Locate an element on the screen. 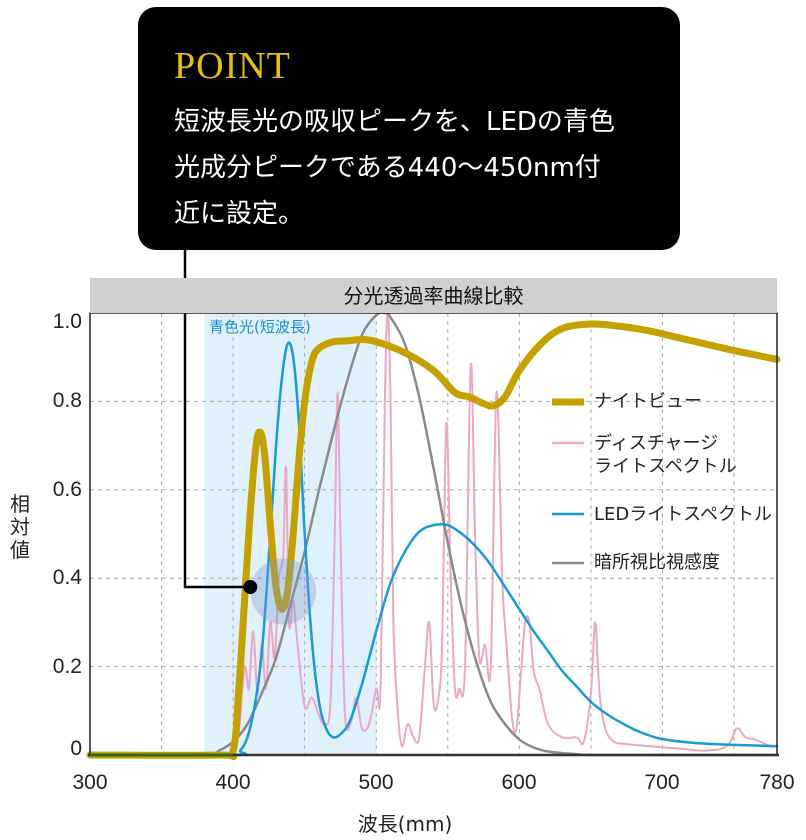 The image size is (806, 840). x-tick-780: 780 is located at coordinates (777, 782).